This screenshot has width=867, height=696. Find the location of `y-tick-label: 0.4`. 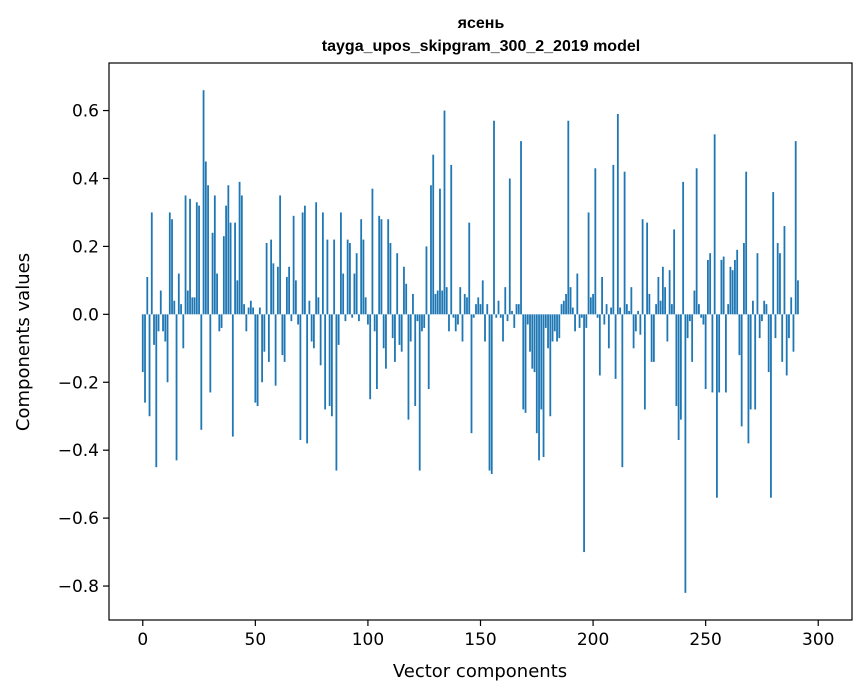

y-tick-label: 0.4 is located at coordinates (85, 179).